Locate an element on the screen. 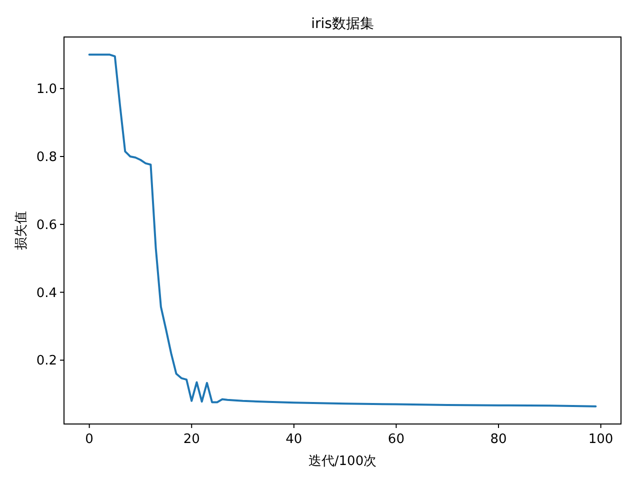 Image resolution: width=640 pixels, height=480 pixels. x-tick-label: 40 is located at coordinates (294, 439).